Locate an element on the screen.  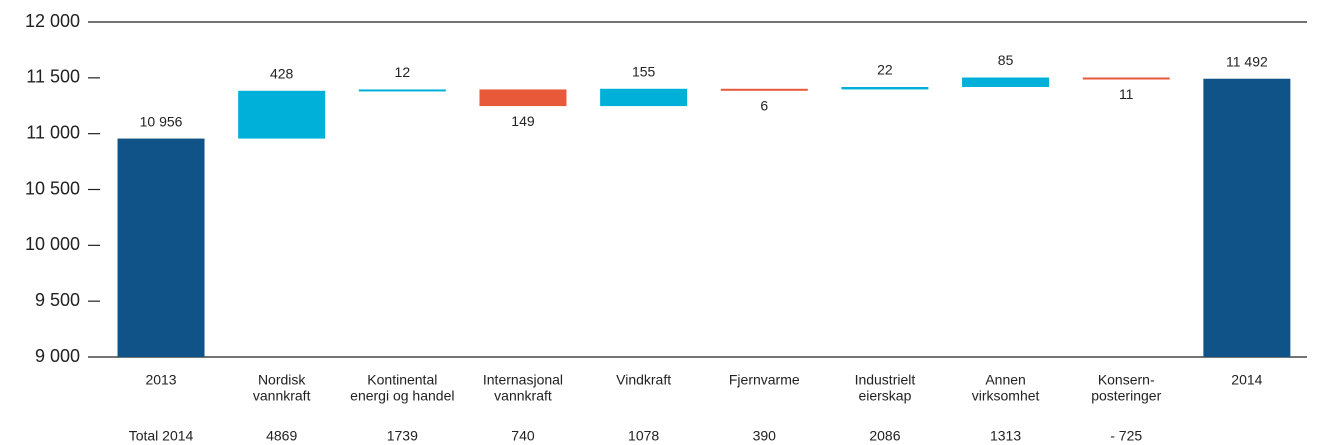
value-label: 10 956 is located at coordinates (161, 121).